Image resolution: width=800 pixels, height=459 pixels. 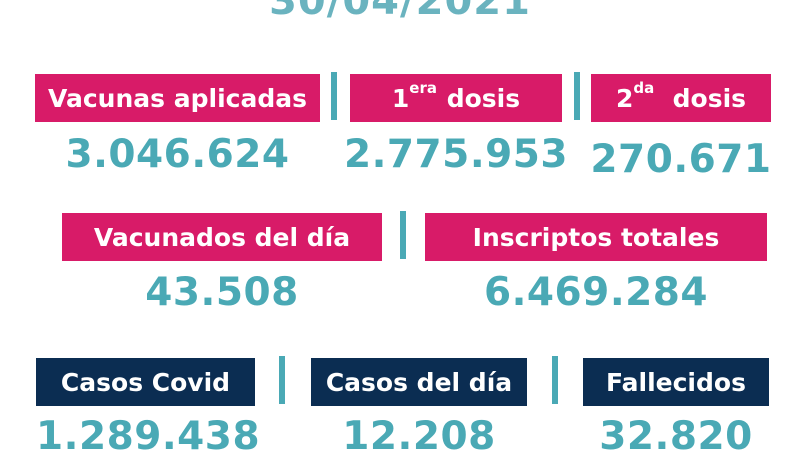 I want to click on vacunados-del-dia-label: Vacunados del día, so click(x=222, y=237).